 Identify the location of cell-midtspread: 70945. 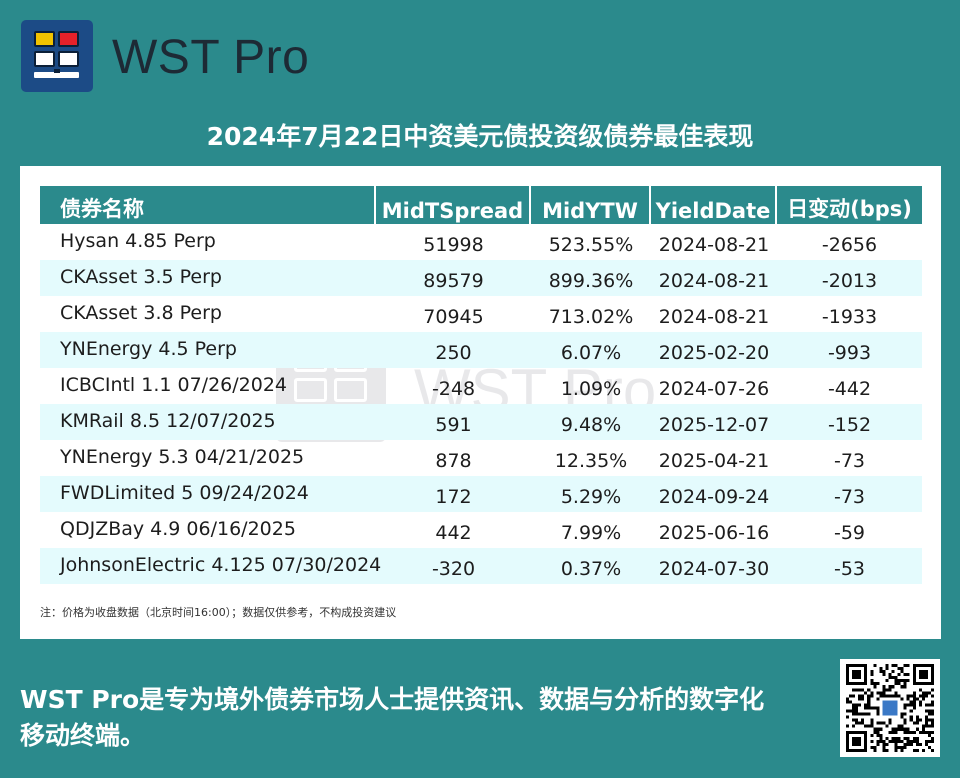
(453, 317).